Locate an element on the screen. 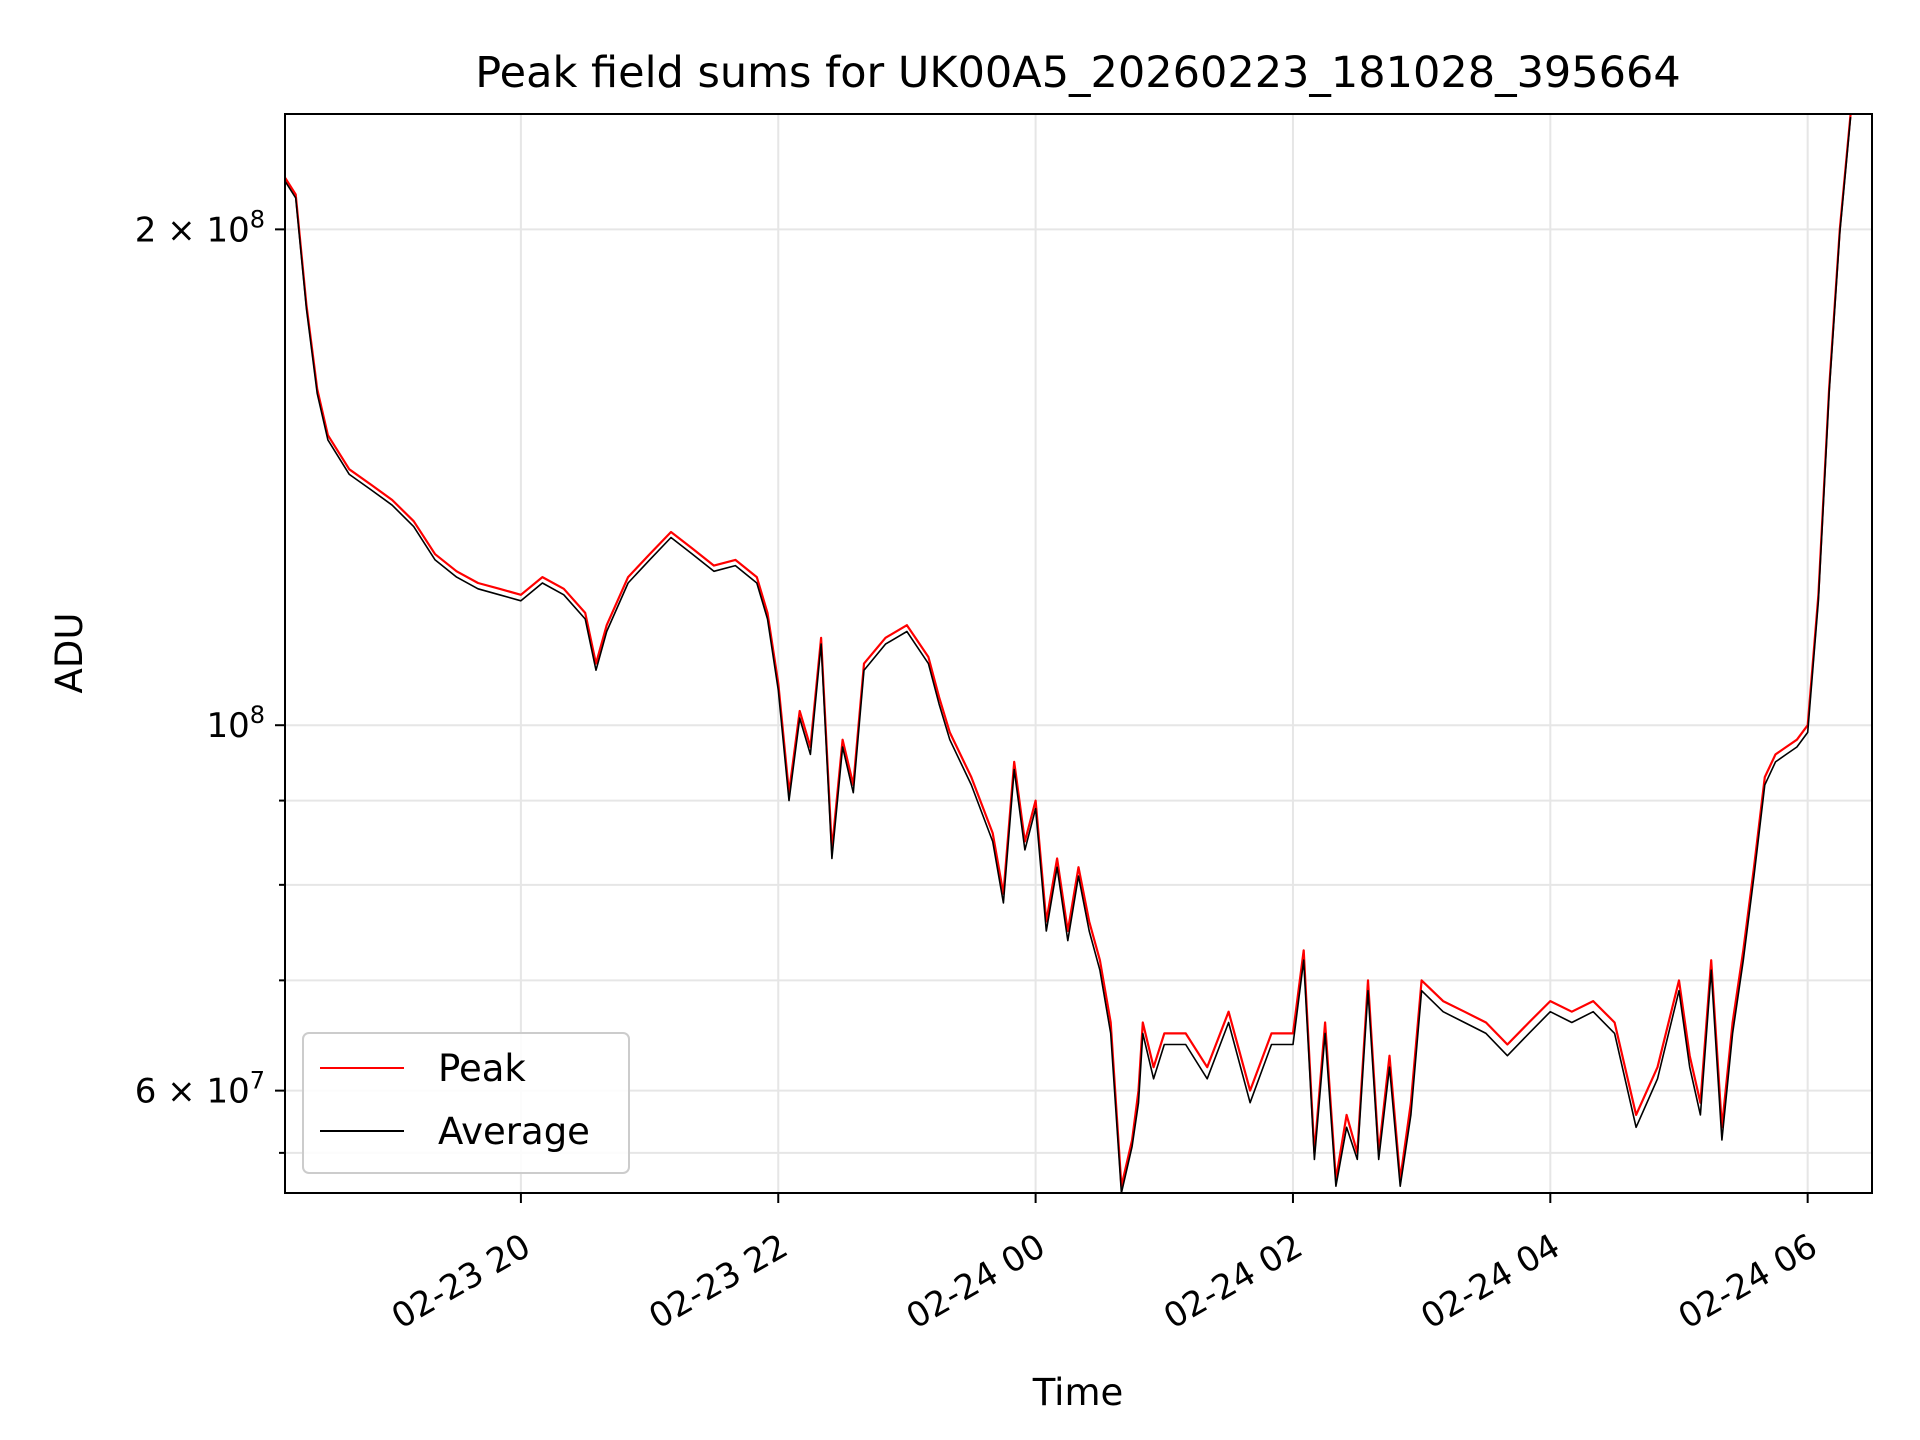 This screenshot has height=1440, width=1920. y-tick-label: 2 × 108 is located at coordinates (200, 227).